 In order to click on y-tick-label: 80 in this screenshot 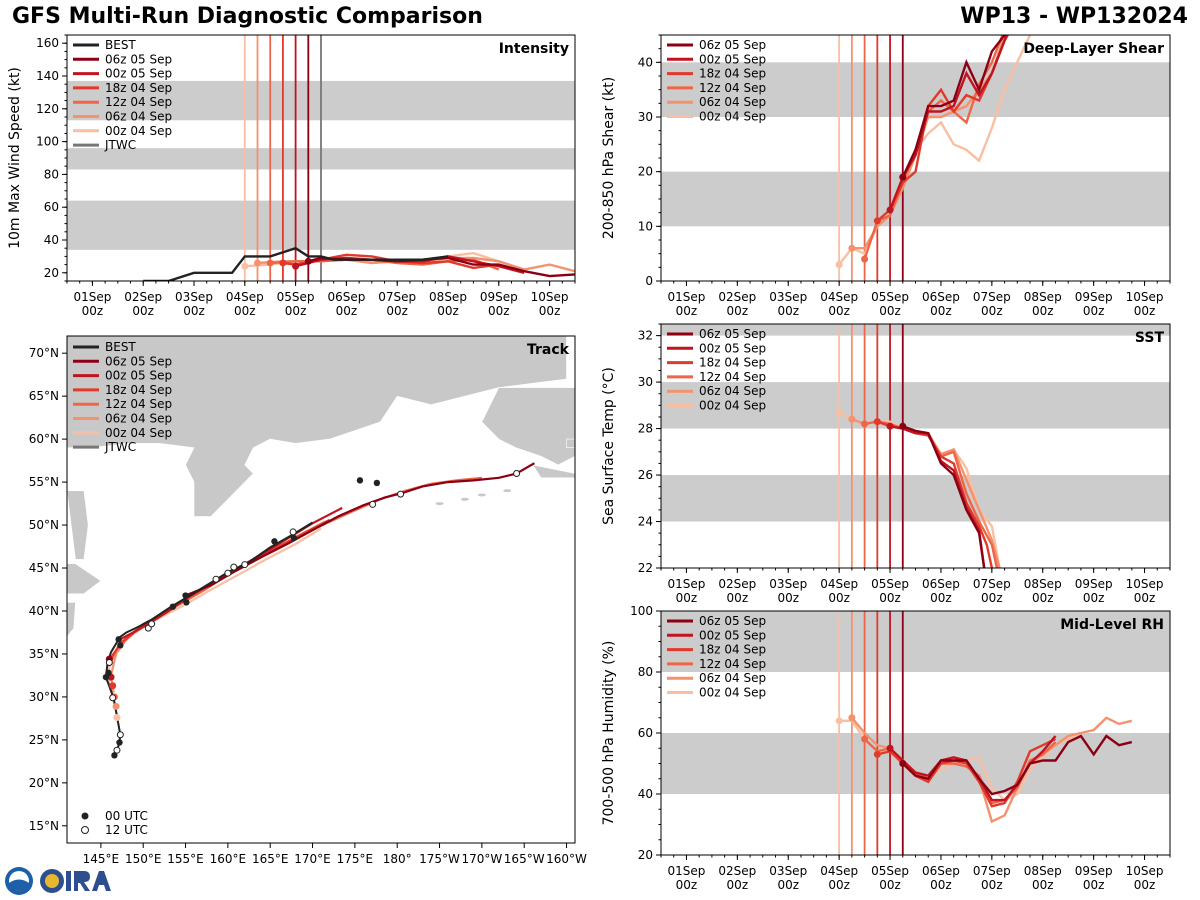, I will do `click(51, 174)`.